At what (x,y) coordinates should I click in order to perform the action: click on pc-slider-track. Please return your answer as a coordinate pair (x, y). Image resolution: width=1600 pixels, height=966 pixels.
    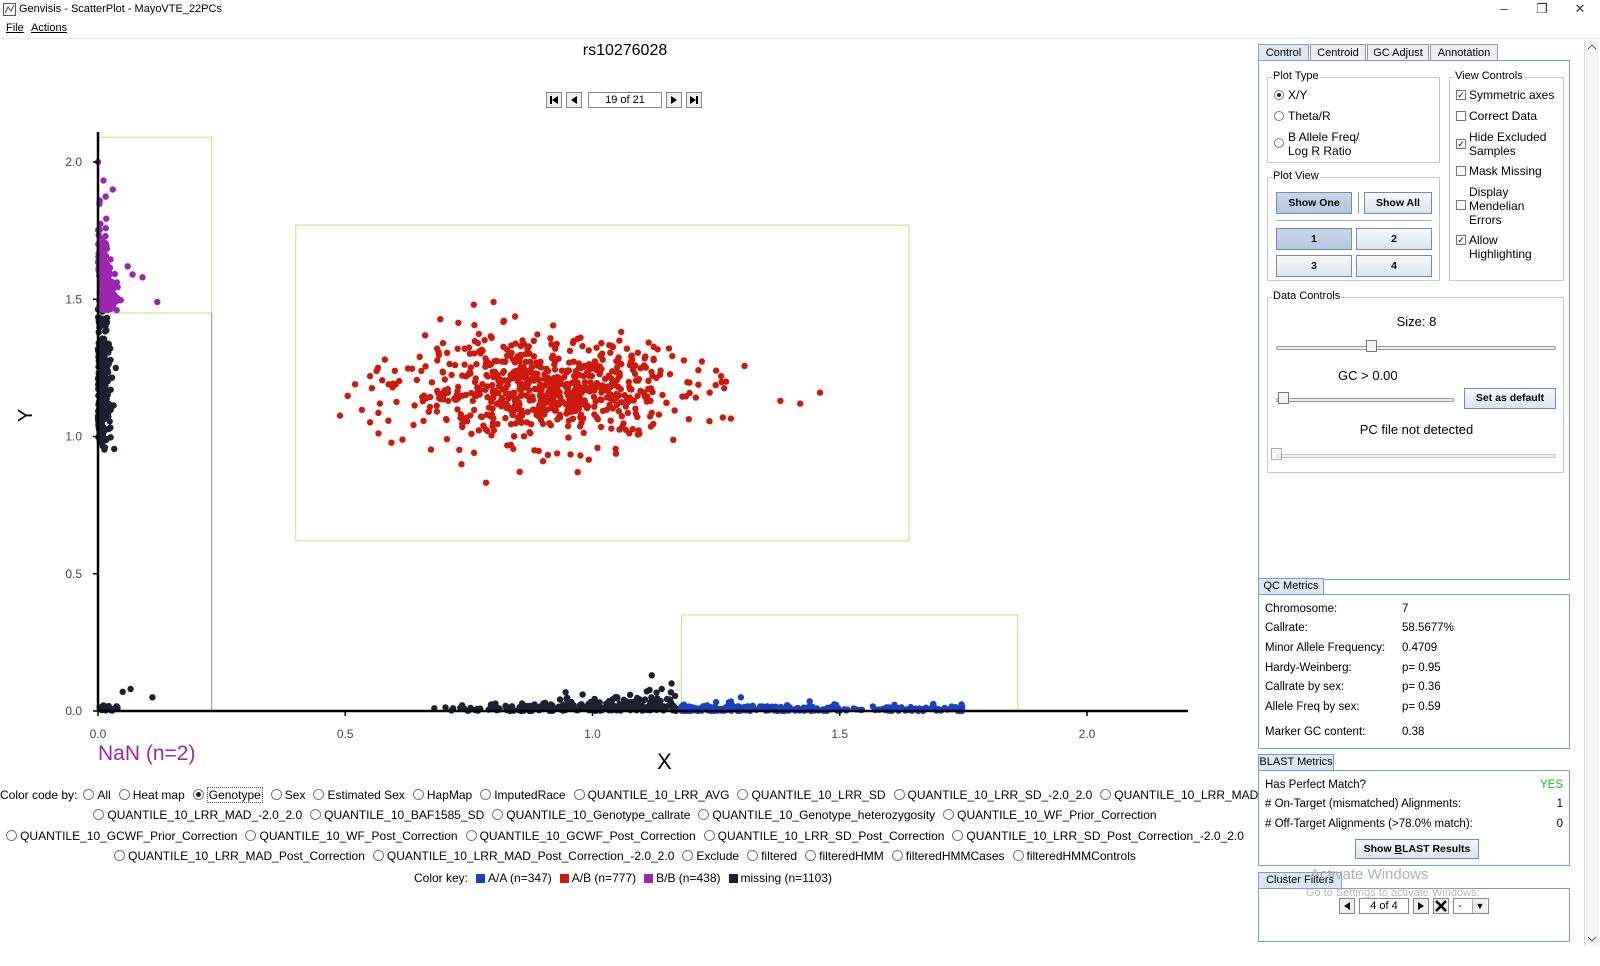
    Looking at the image, I should click on (1416, 456).